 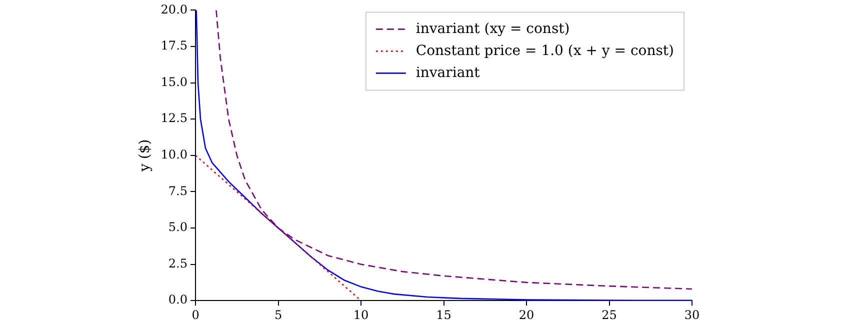 I want to click on y-tick-label: 0.0, so click(x=178, y=299).